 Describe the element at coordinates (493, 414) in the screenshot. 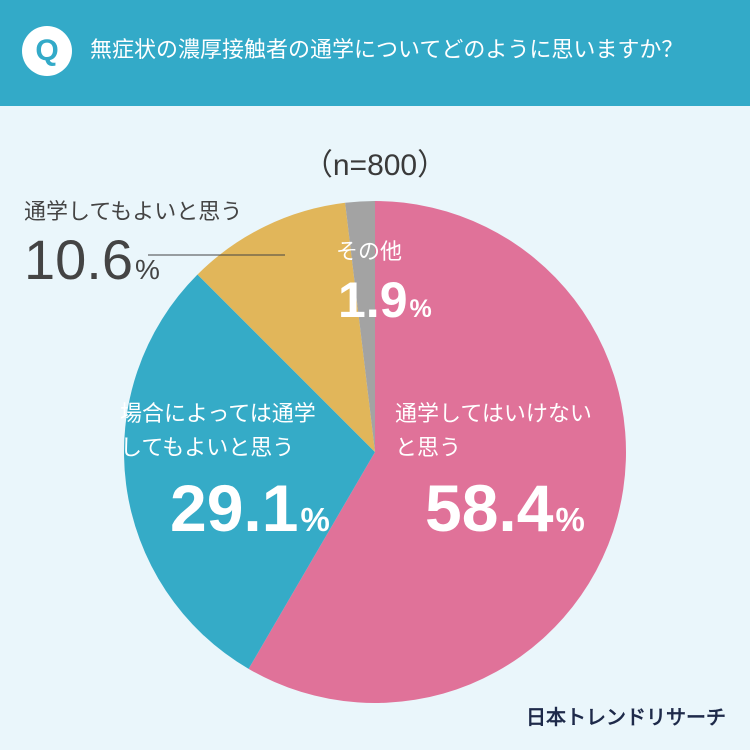

I see `slice-label-not-allowed-line1: 通学してはいけない` at that location.